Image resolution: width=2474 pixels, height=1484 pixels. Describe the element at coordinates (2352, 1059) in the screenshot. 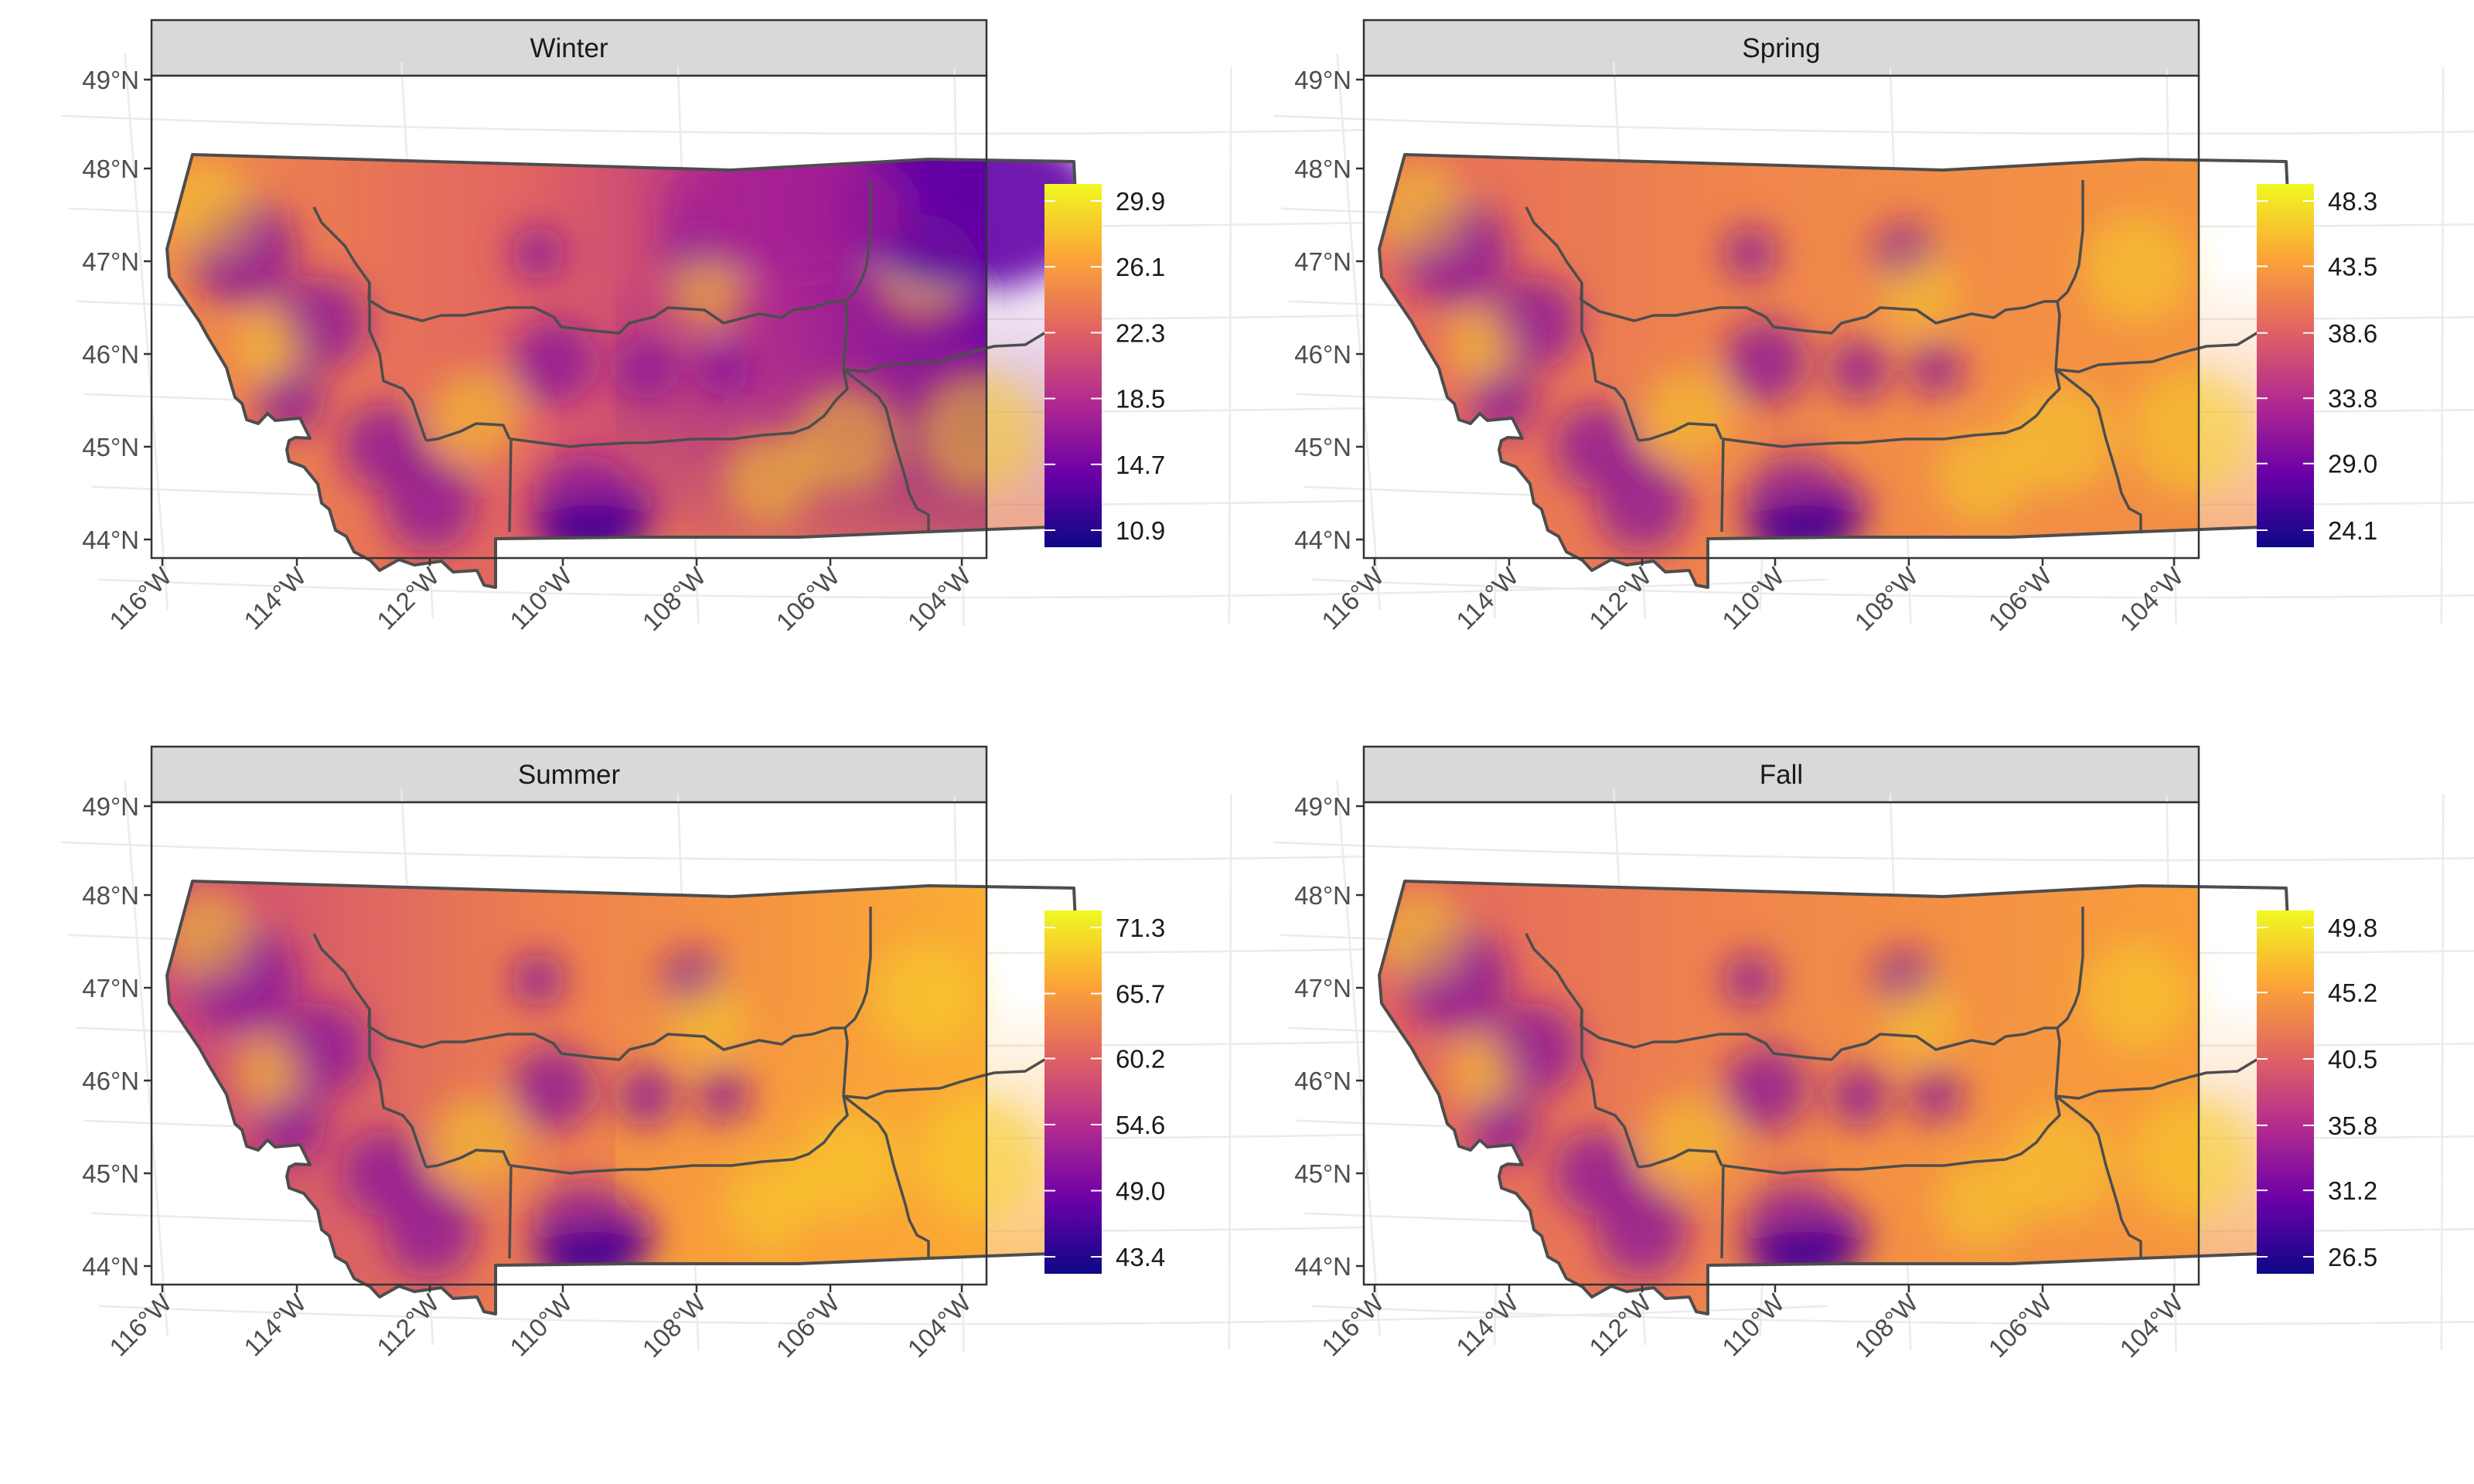

I see `colorbar-label: 40.5` at that location.